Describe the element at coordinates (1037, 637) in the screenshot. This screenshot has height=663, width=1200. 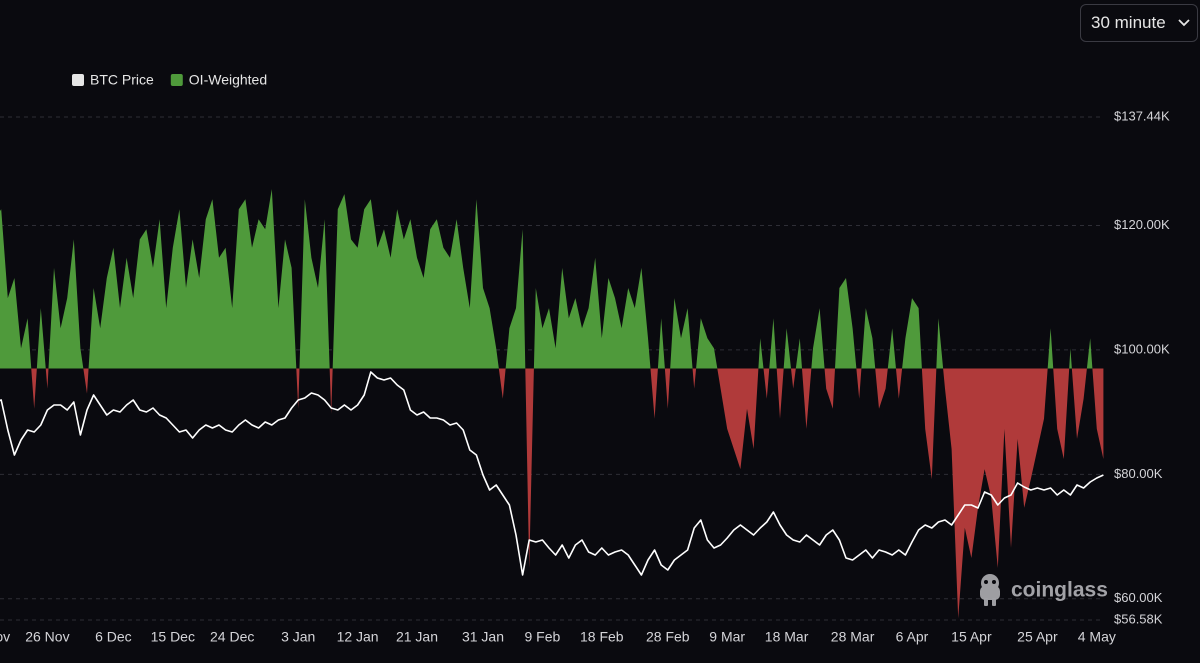
I see `x-tick-label: 25 Apr` at that location.